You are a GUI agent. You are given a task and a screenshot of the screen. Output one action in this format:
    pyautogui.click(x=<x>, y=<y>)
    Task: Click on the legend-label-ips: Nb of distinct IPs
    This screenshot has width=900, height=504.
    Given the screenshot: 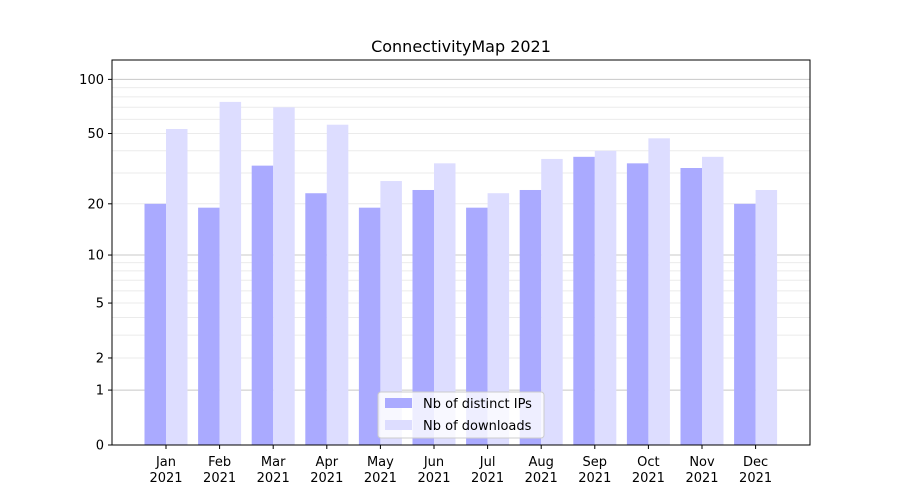 What is the action you would take?
    pyautogui.click(x=477, y=404)
    